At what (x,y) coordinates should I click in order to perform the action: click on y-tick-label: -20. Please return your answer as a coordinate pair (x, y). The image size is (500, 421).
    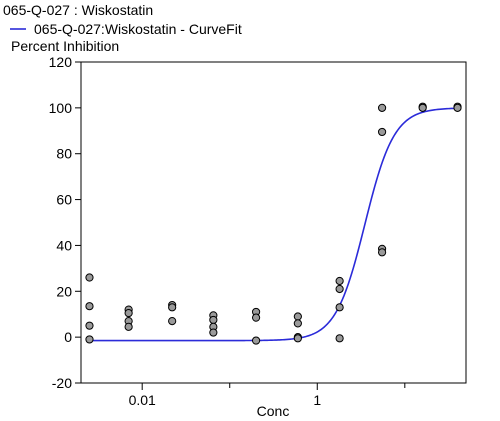
    Looking at the image, I should click on (62, 383).